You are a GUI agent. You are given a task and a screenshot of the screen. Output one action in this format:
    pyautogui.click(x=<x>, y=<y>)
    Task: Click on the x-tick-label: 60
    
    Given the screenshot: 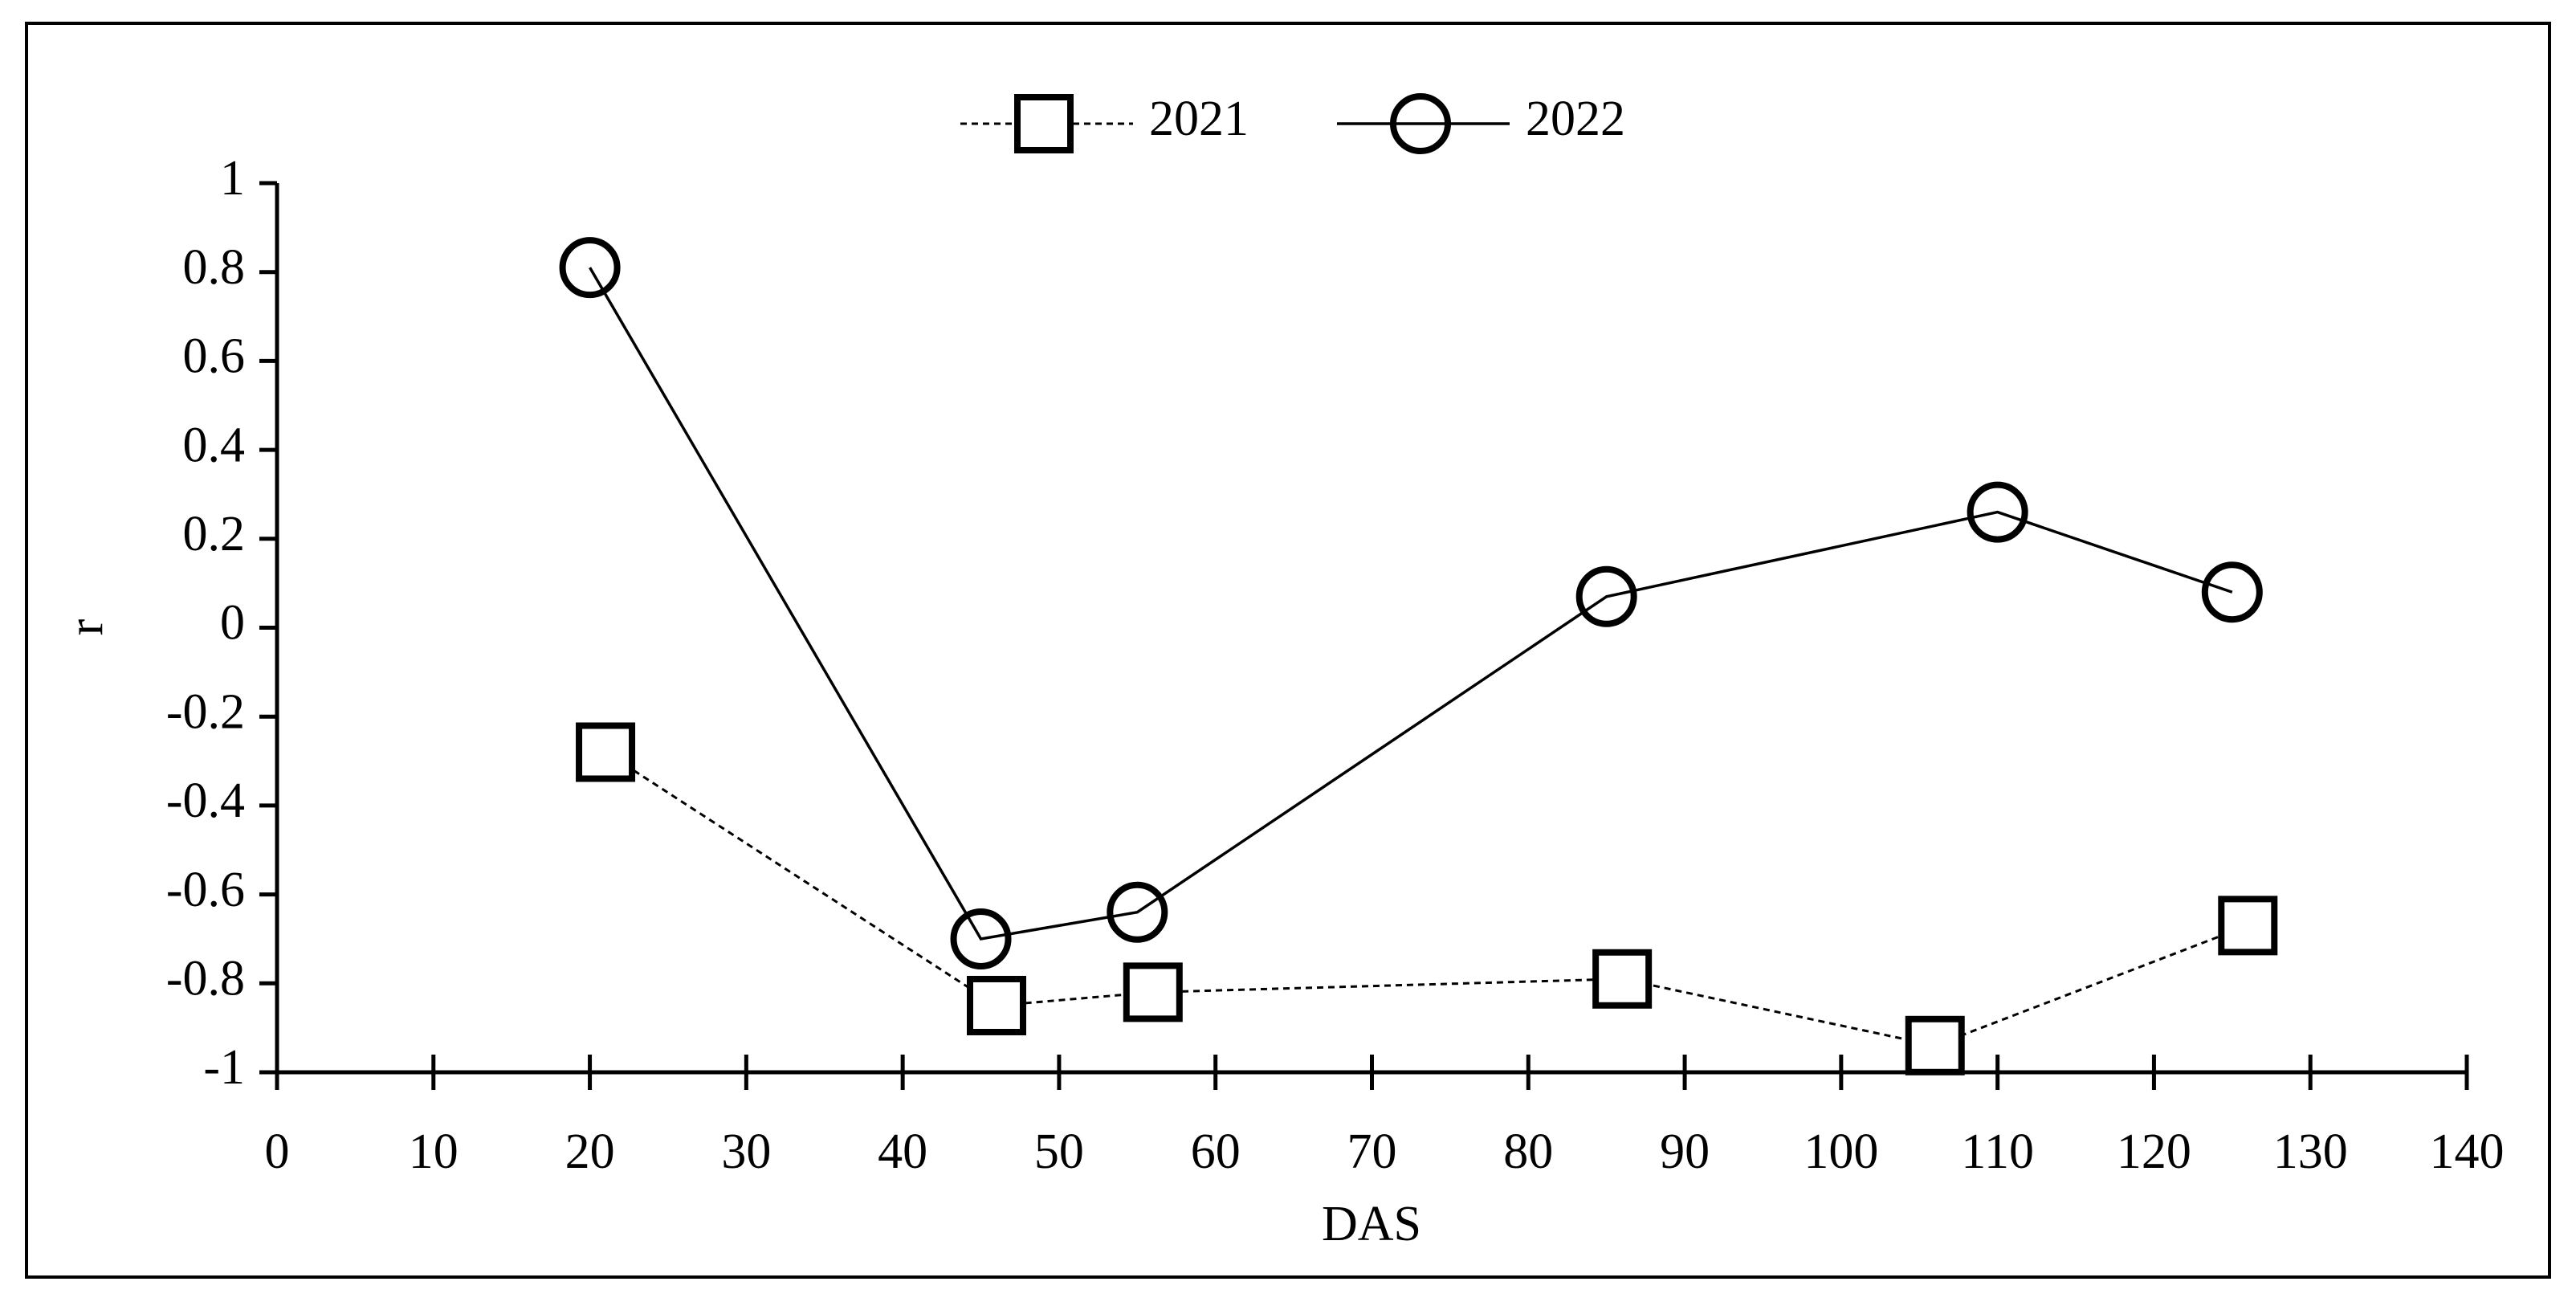 What is the action you would take?
    pyautogui.click(x=1216, y=1151)
    